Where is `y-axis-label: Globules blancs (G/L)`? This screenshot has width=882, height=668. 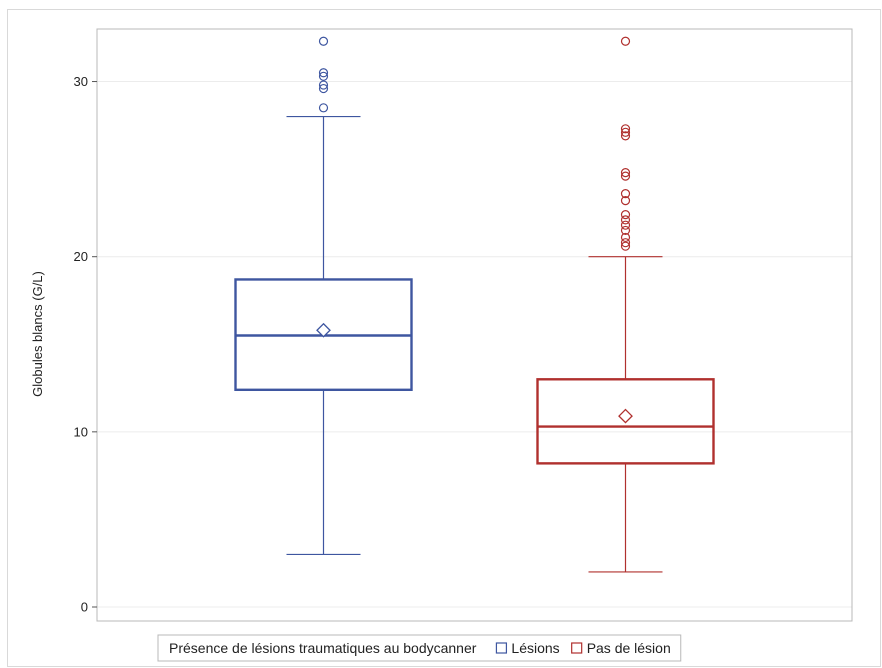
y-axis-label: Globules blancs (G/L) is located at coordinates (37, 334).